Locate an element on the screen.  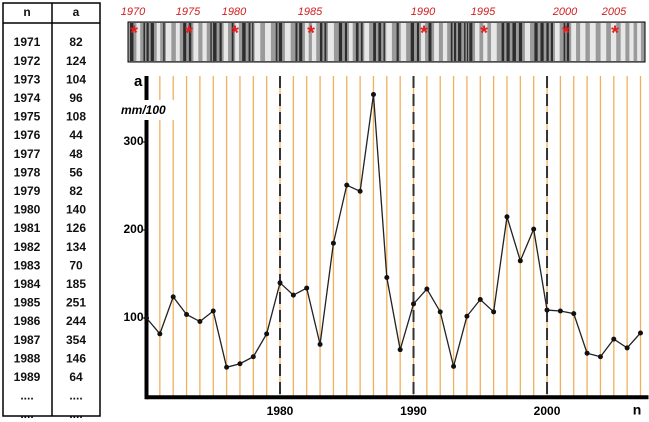
table-cell: 1987 is located at coordinates (27, 340).